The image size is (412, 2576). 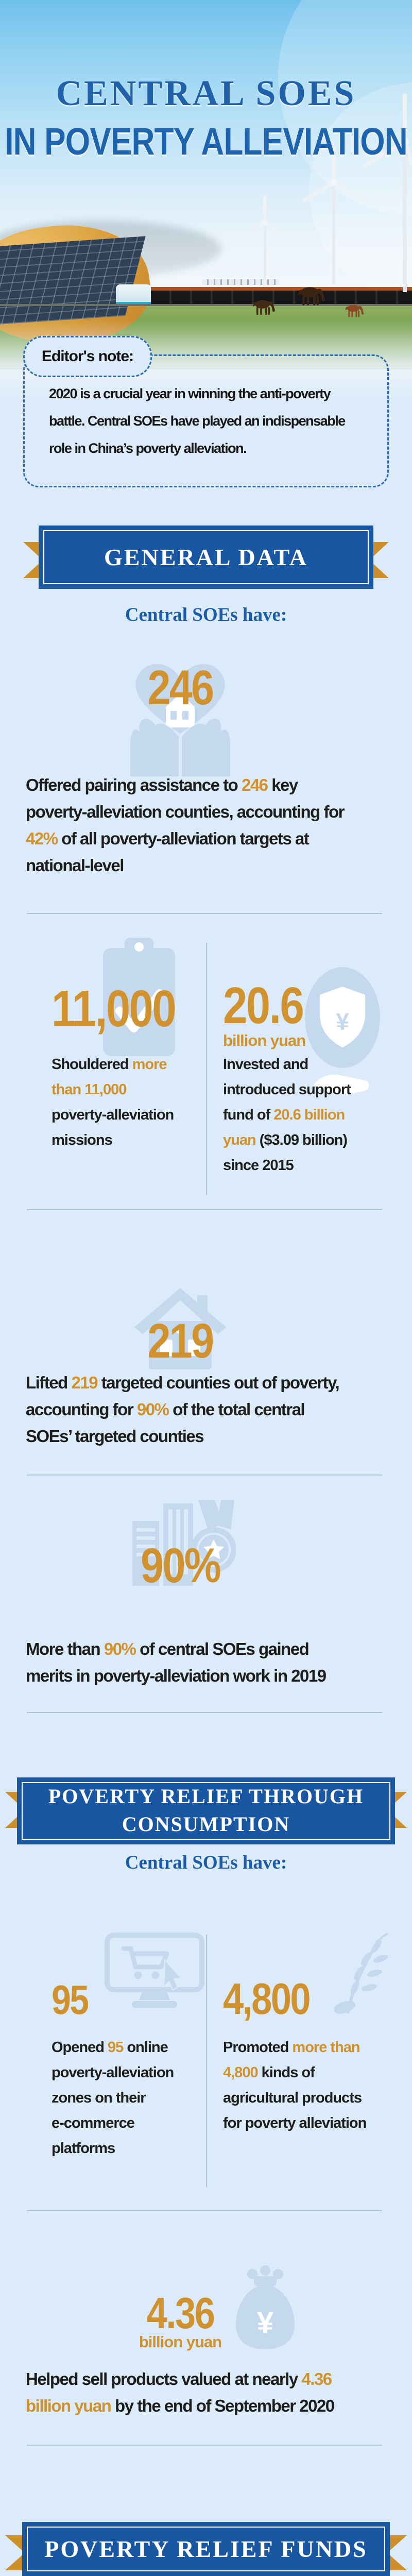 What do you see at coordinates (180, 720) in the screenshot?
I see `hands-heart-house-icon` at bounding box center [180, 720].